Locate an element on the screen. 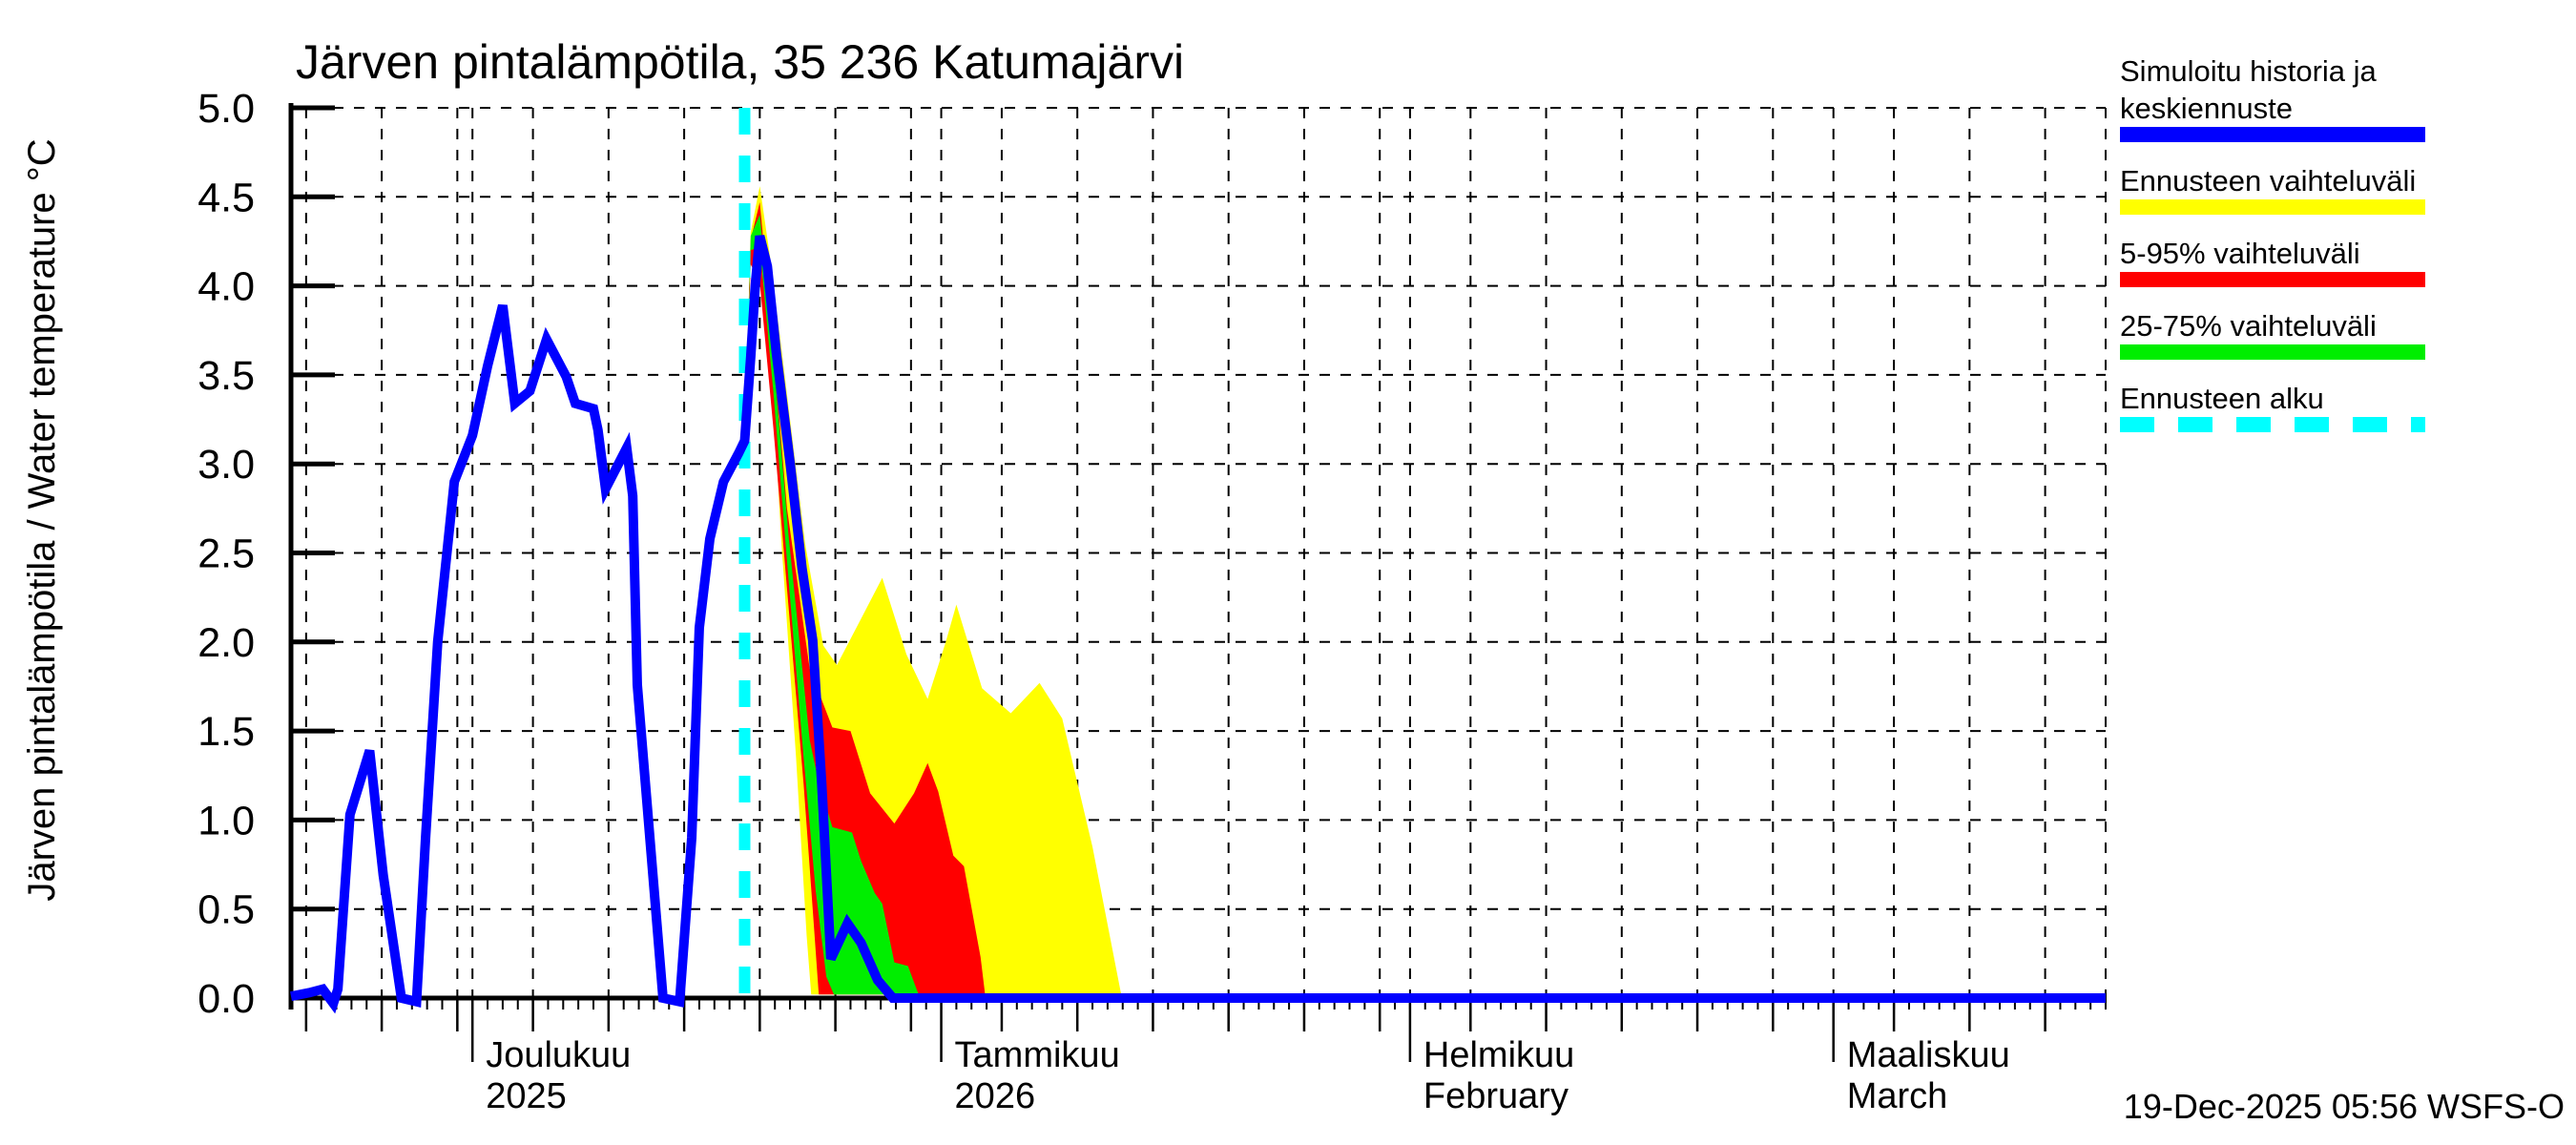 This screenshot has width=2576, height=1145. legend-item-label: Ennusteen vaihteluväli is located at coordinates (2268, 181).